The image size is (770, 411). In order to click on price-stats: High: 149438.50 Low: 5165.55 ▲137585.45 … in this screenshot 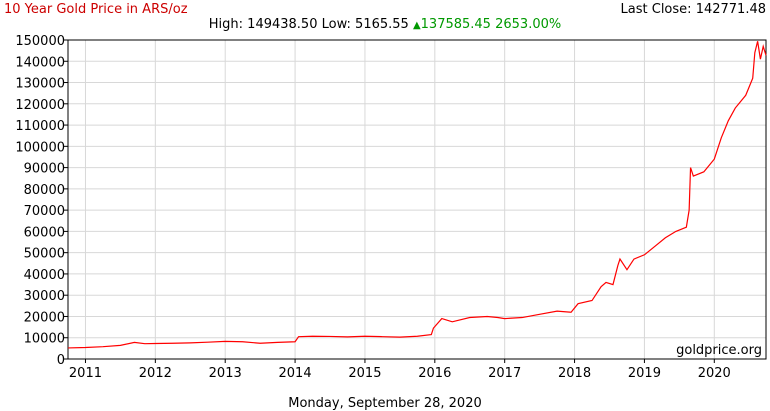, I will do `click(385, 24)`.